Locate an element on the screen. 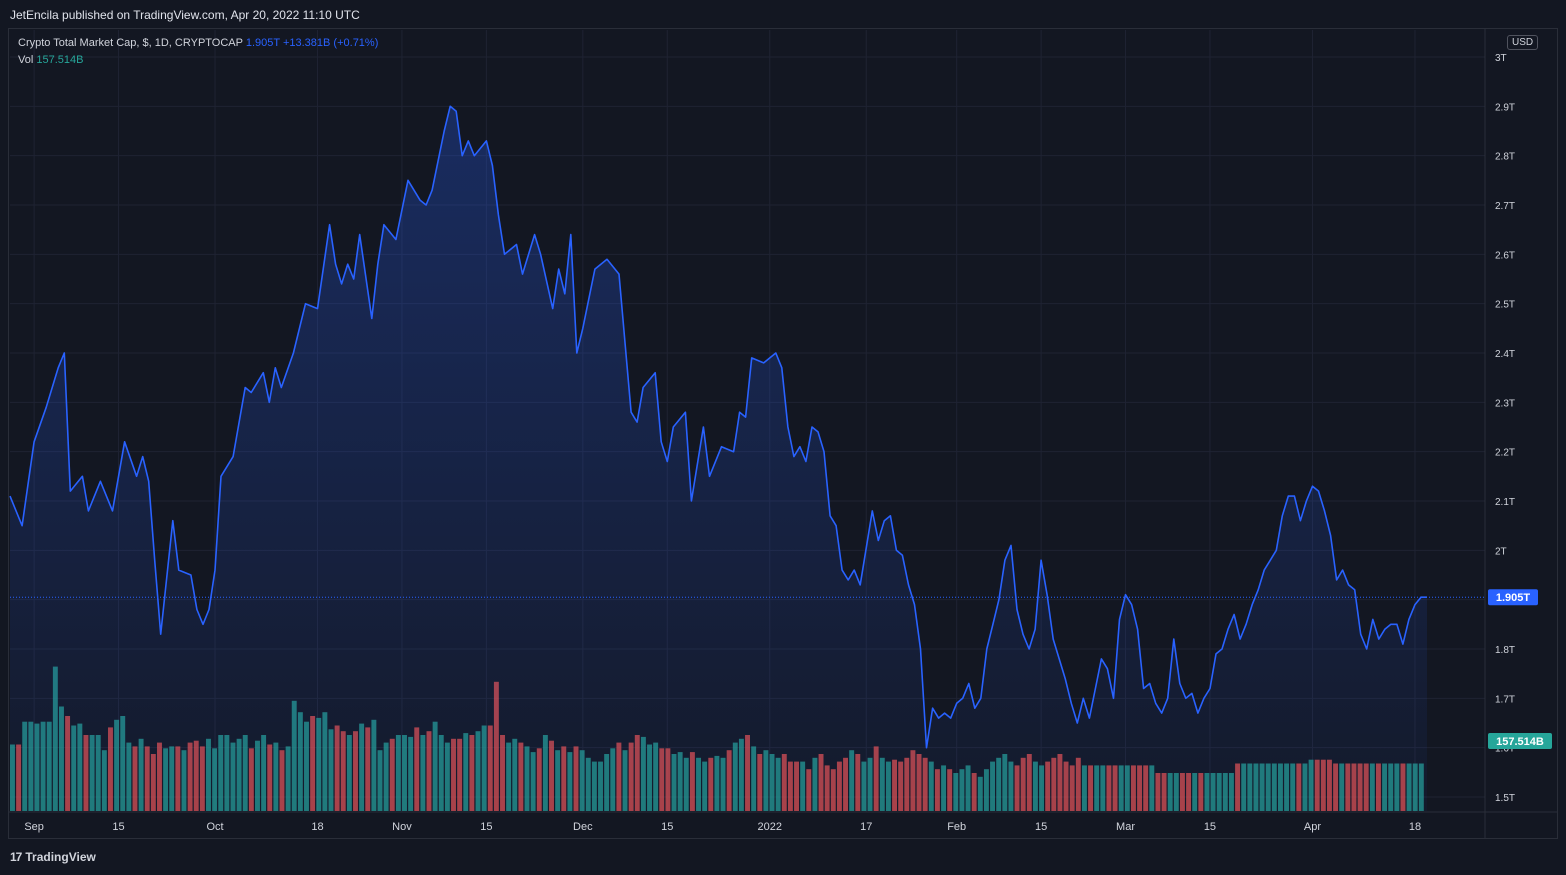 The image size is (1566, 875). x-tick-label: 17 is located at coordinates (866, 827).